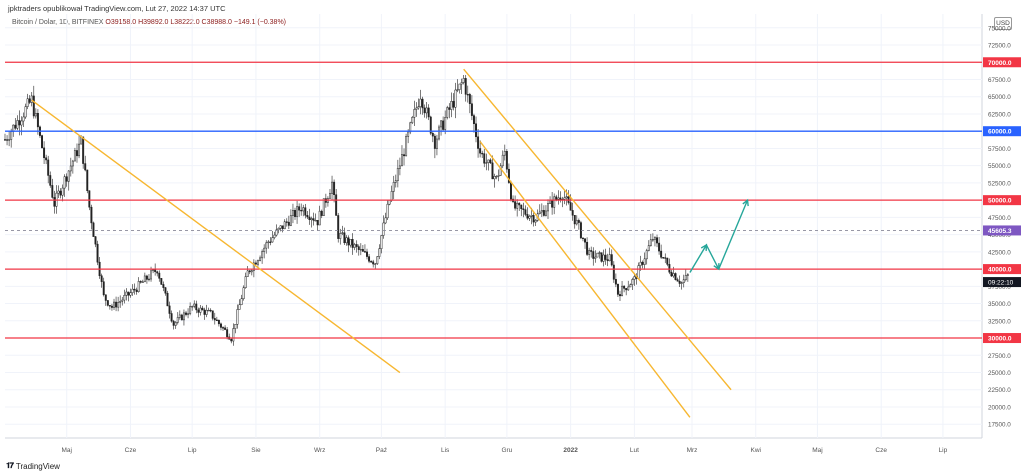  What do you see at coordinates (33, 466) in the screenshot?
I see `tradingview-brand: 𝟏𝟕 TradingView` at bounding box center [33, 466].